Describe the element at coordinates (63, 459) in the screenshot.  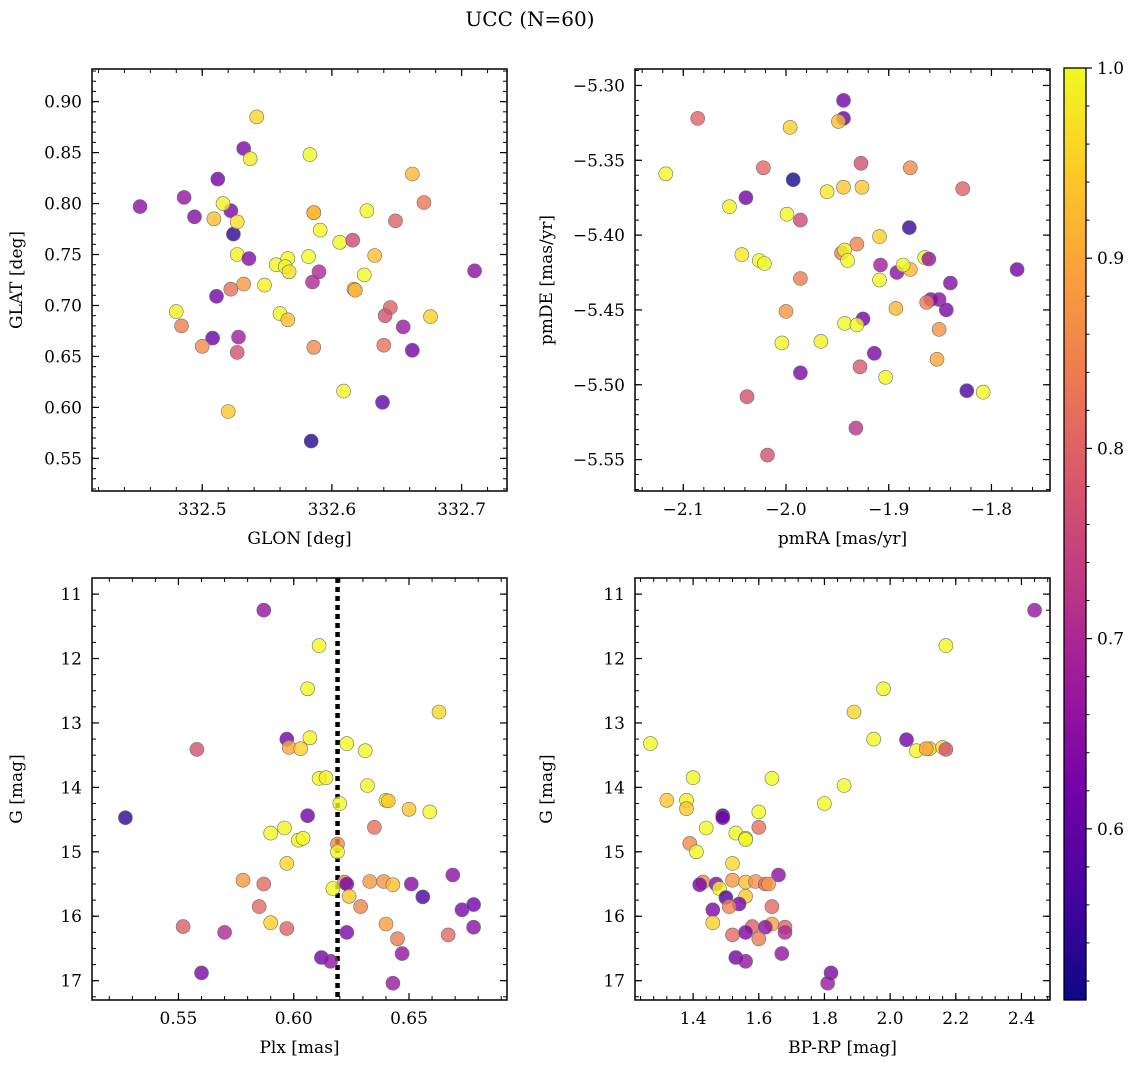
I see `y-tick-label: 0.55` at that location.